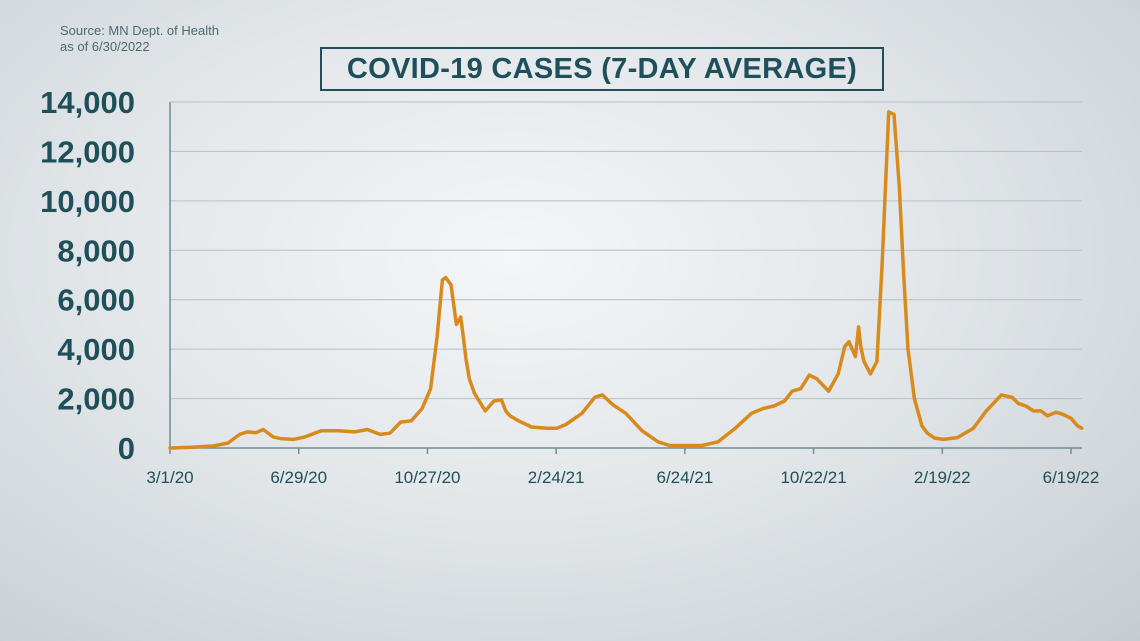 The image size is (1140, 641). I want to click on as-of-date: as of 6/30/2022, so click(105, 46).